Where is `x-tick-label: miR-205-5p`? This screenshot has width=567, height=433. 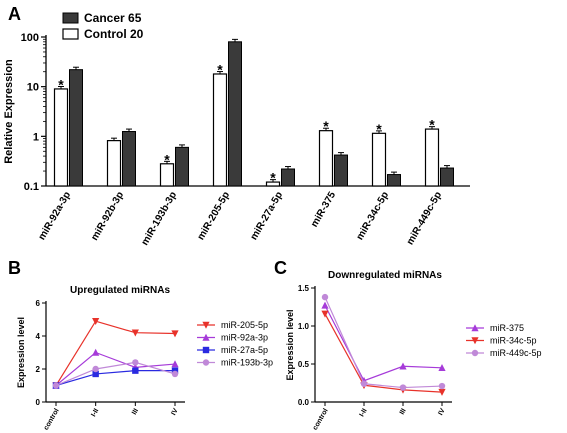
x-tick-label: miR-205-5p is located at coordinates (214, 216).